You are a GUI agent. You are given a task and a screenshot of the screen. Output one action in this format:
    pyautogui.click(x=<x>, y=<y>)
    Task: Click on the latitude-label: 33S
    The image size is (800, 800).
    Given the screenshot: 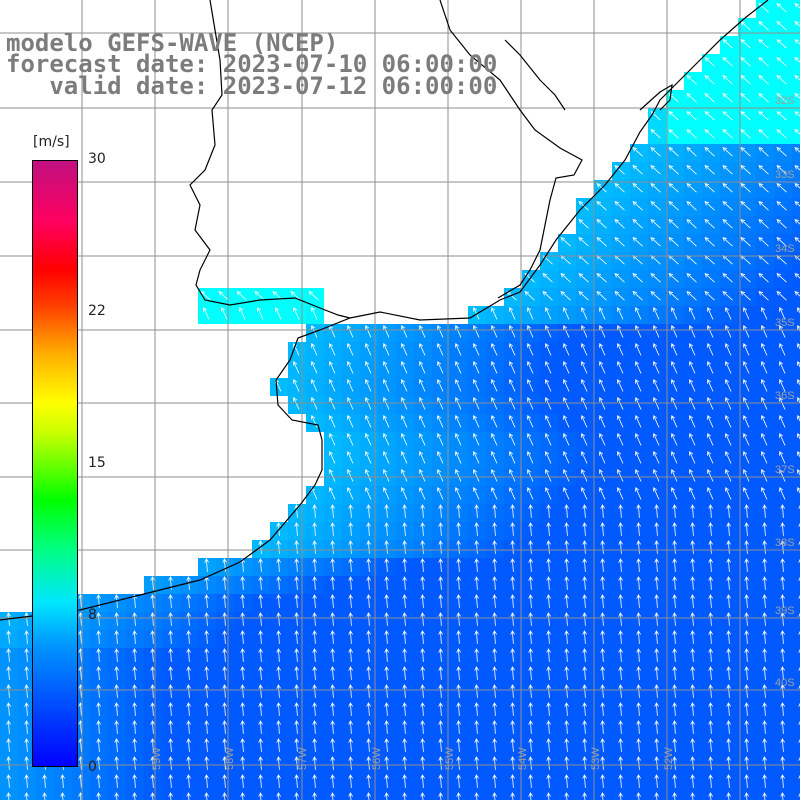 What is the action you would take?
    pyautogui.click(x=785, y=175)
    